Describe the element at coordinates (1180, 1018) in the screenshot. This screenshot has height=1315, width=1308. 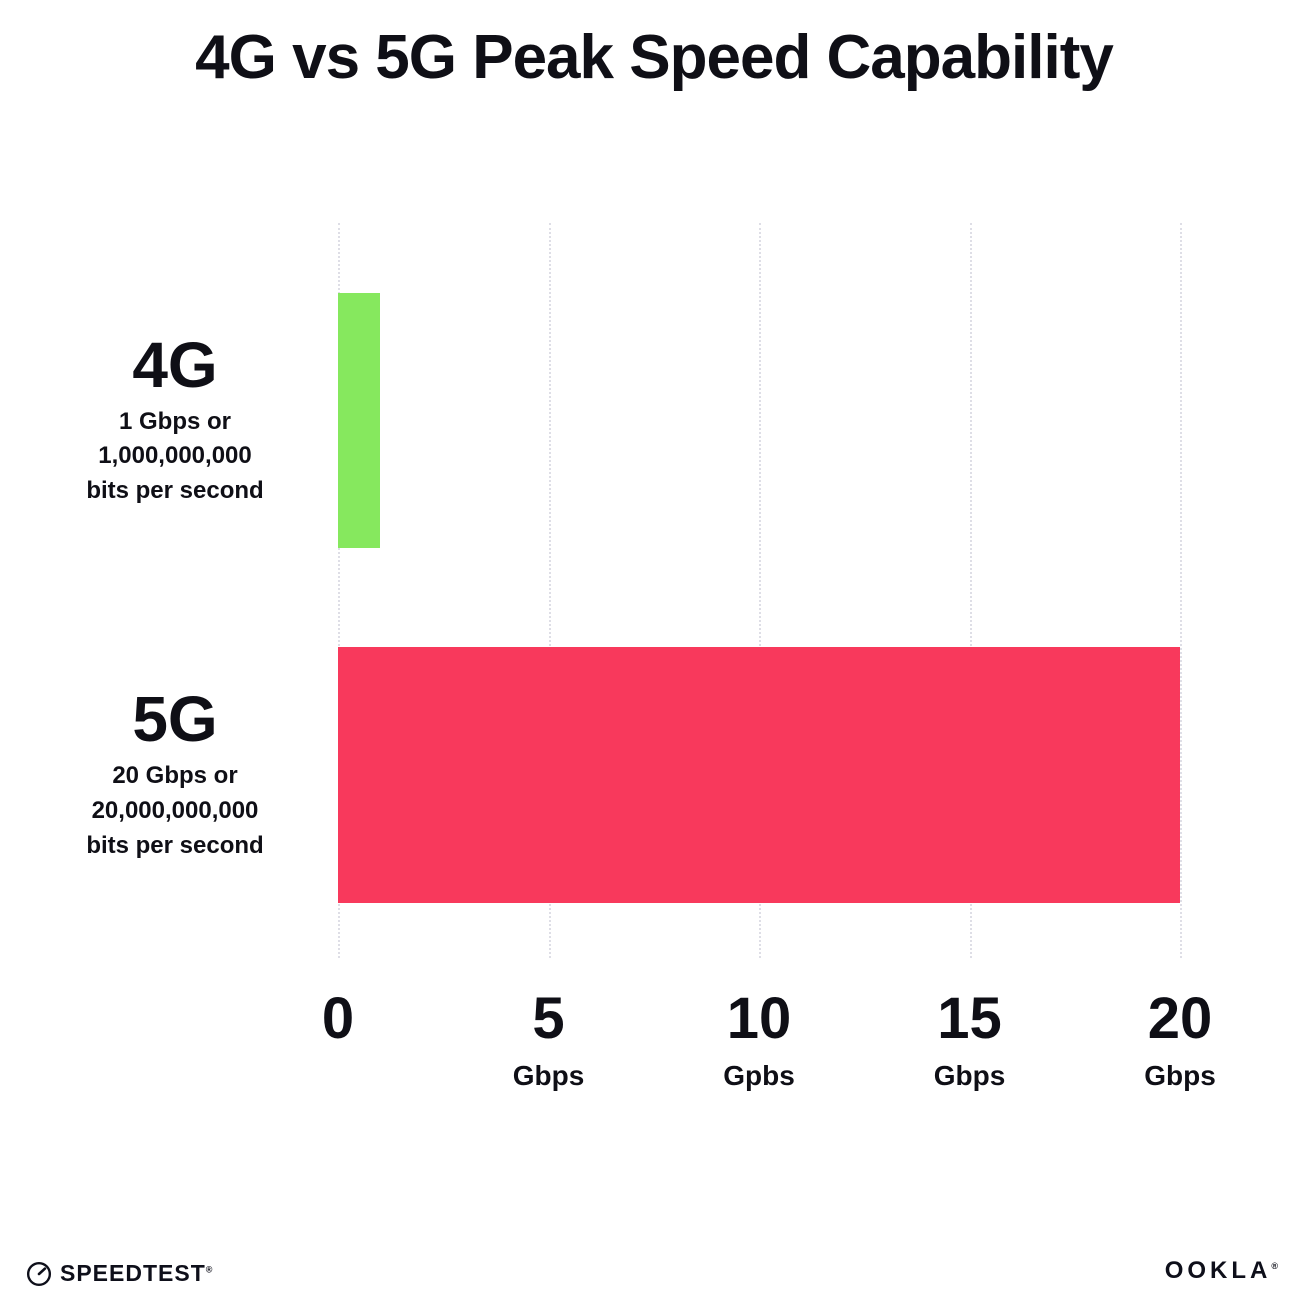
I see `x-tick-20: 20` at that location.